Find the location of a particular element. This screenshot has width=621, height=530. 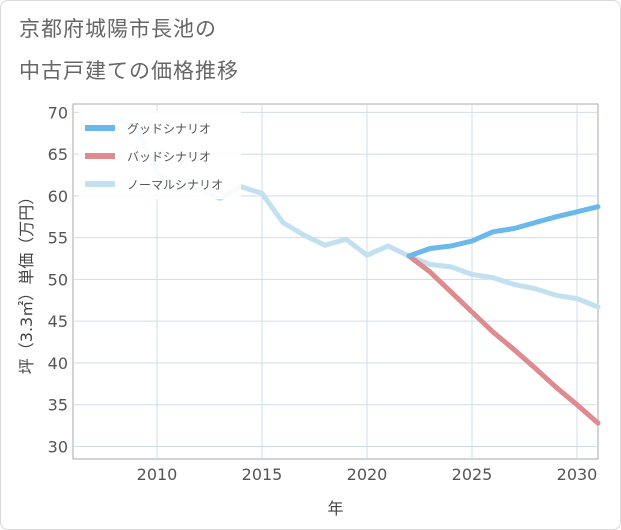

x-tick-labels: 2010 2015 2020 2025 2030 is located at coordinates (367, 474).